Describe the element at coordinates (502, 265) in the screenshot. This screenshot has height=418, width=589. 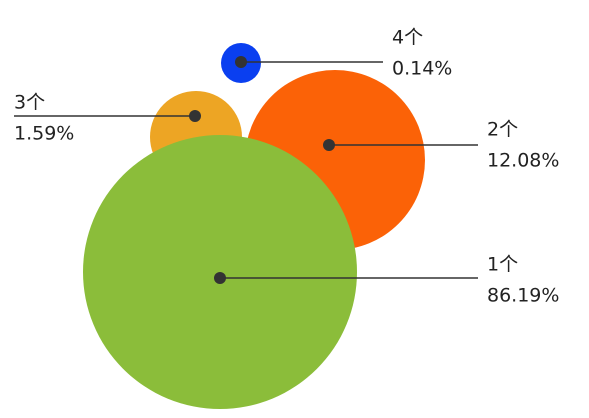
I see `category-label: 1个` at that location.